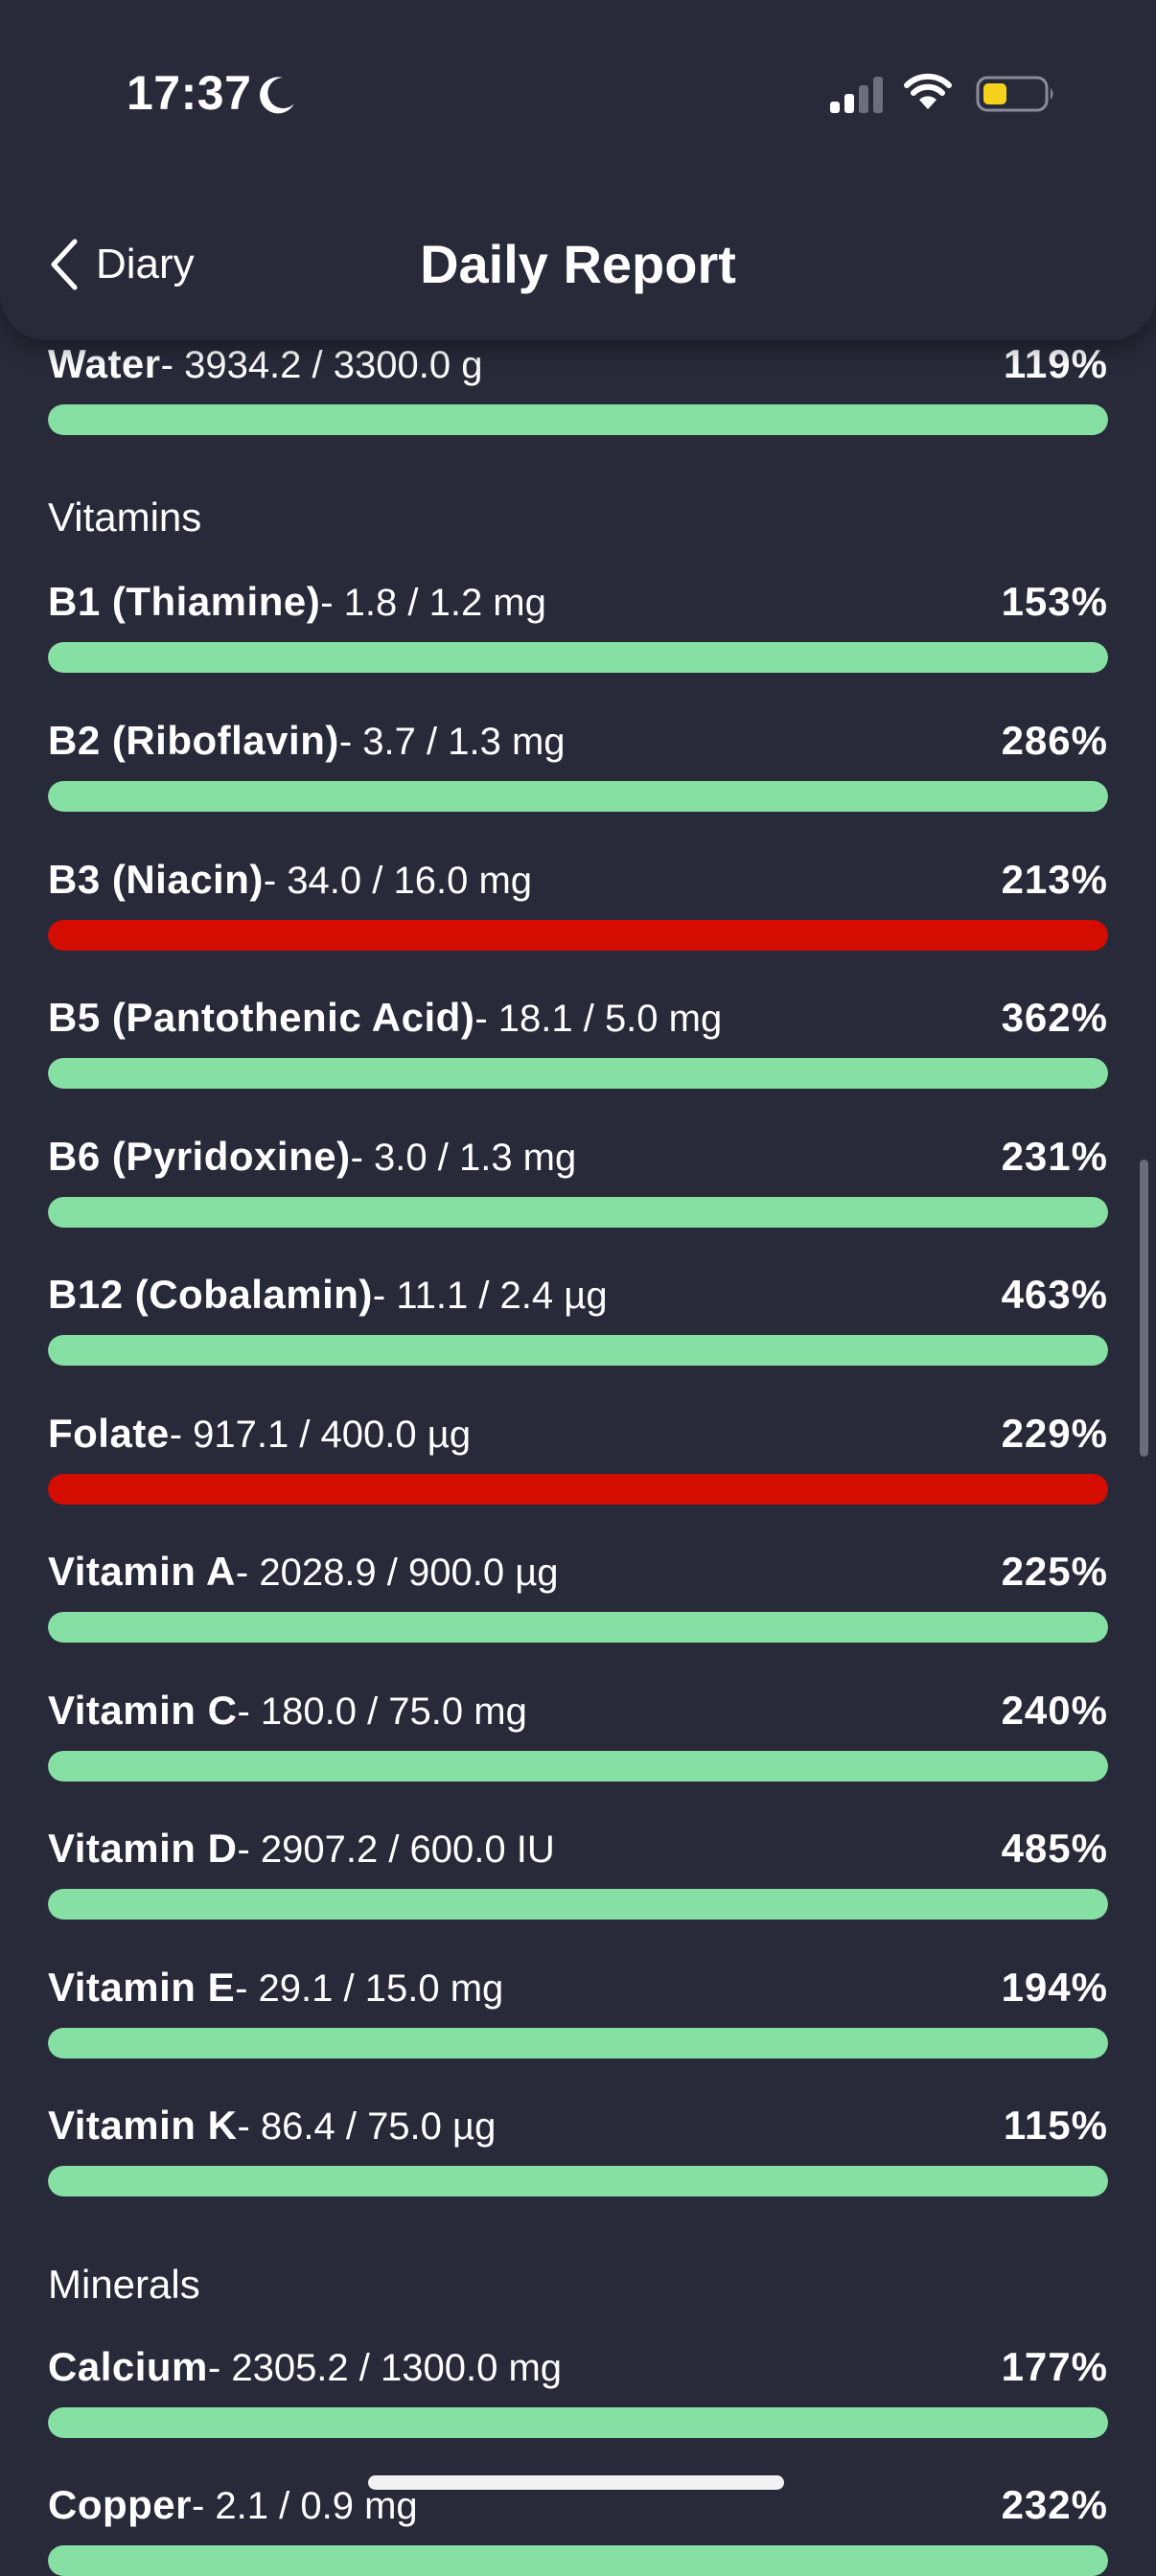 Image resolution: width=1156 pixels, height=2576 pixels. Describe the element at coordinates (578, 1179) in the screenshot. I see `nutrient-row-b6-pyridoxine: B6 (Pyridoxine)- 3.0 / 1.3 mg 231%` at that location.